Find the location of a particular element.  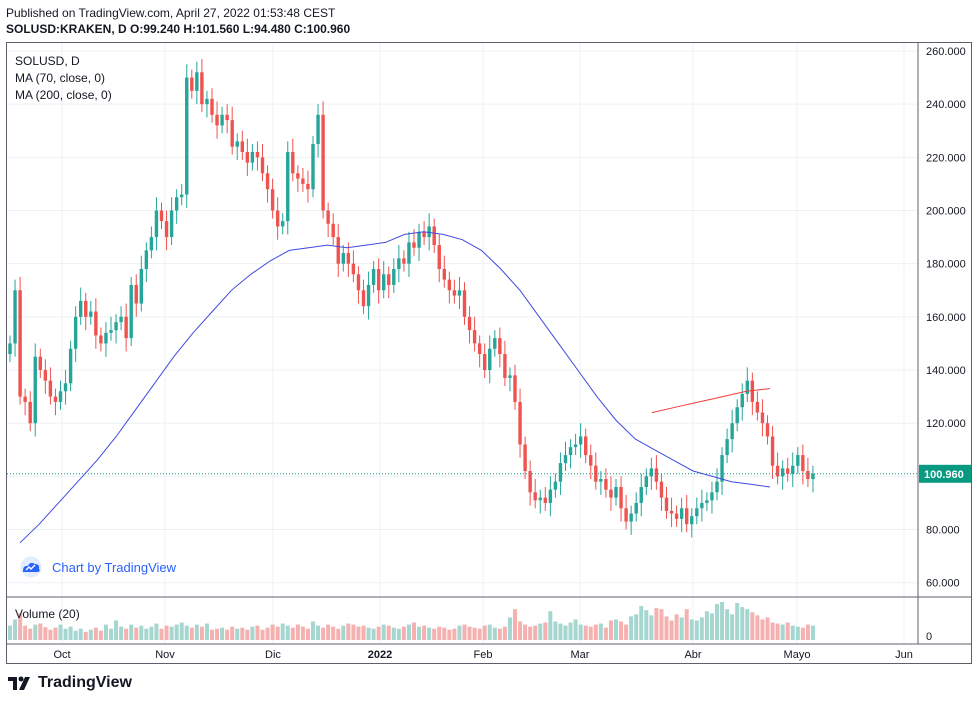

cloud-logo-icon is located at coordinates (31, 567).